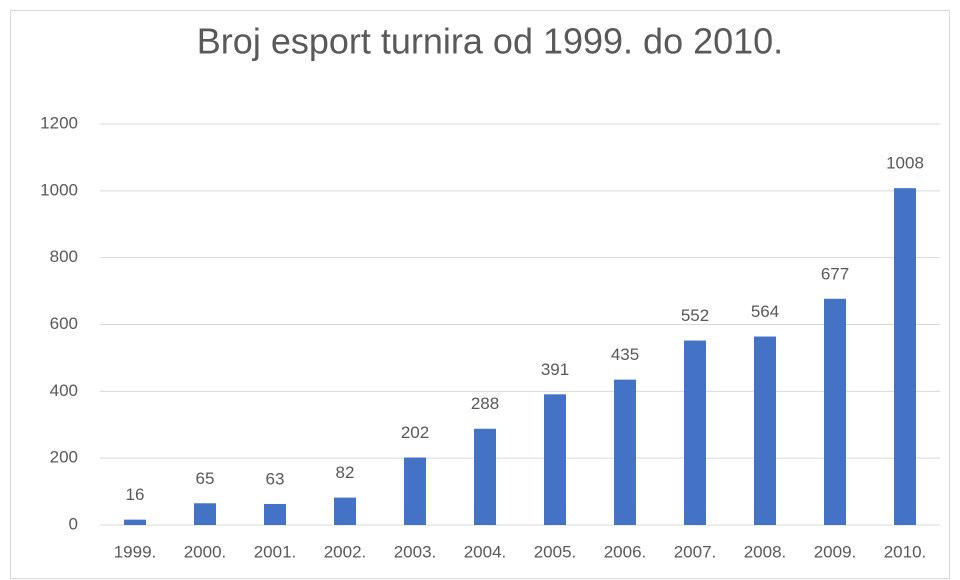 This screenshot has width=960, height=580. What do you see at coordinates (905, 163) in the screenshot?
I see `data-label: 1008` at bounding box center [905, 163].